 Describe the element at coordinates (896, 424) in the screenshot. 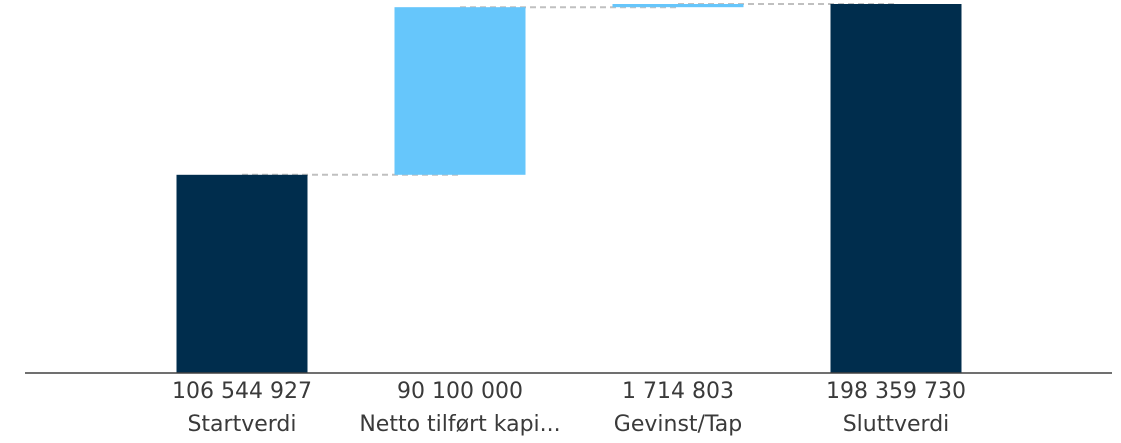

I see `category-label-sluttverdi: Sluttverdi` at that location.